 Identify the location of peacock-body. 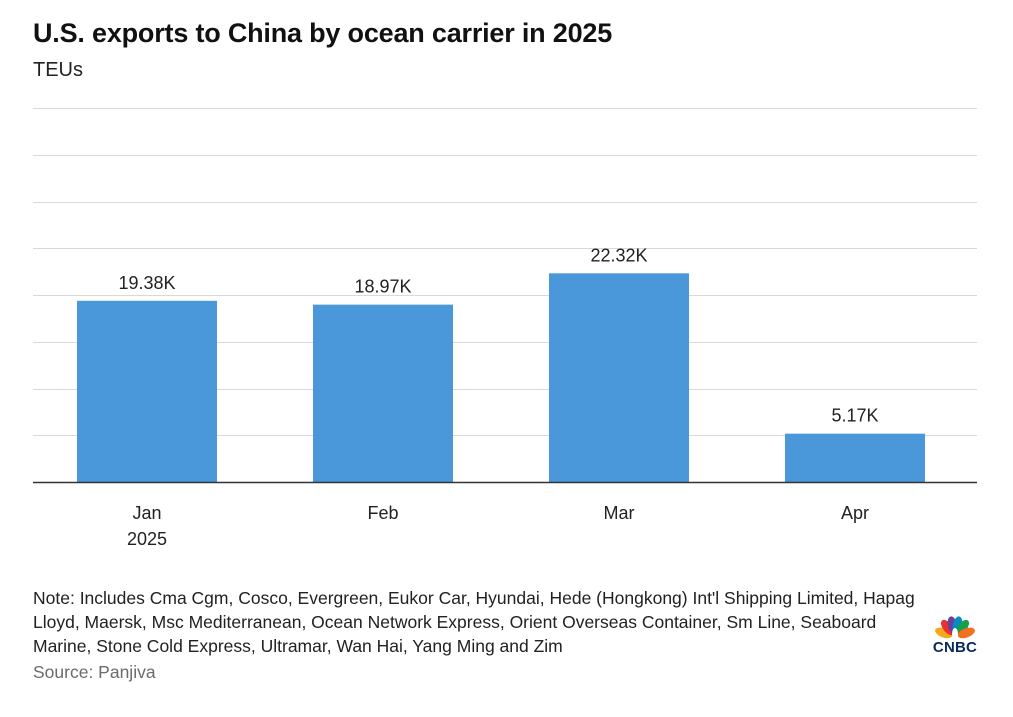
(955, 634).